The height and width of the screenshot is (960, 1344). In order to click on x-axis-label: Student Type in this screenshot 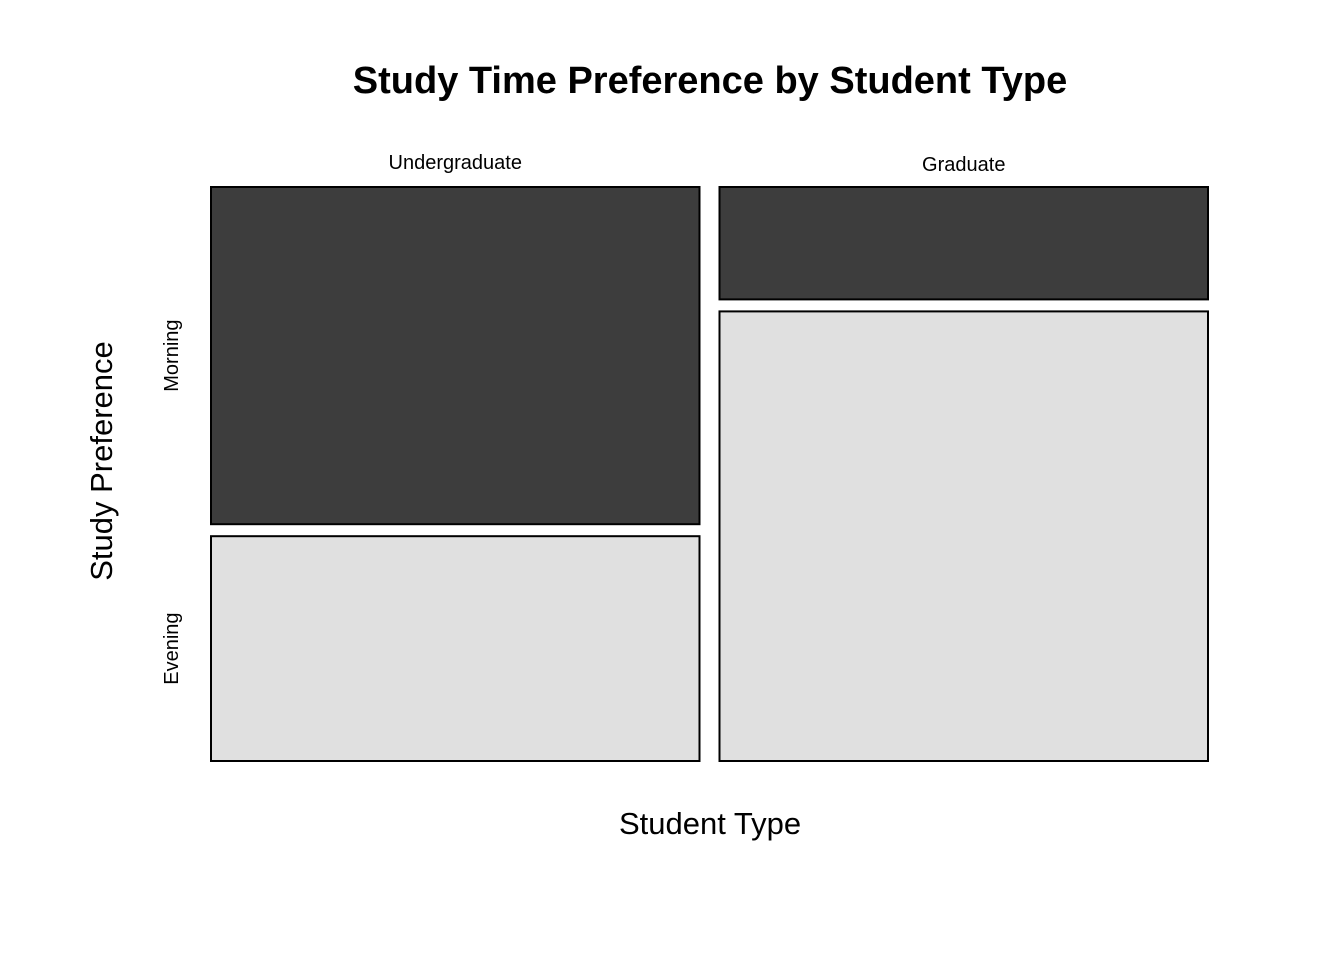, I will do `click(710, 823)`.